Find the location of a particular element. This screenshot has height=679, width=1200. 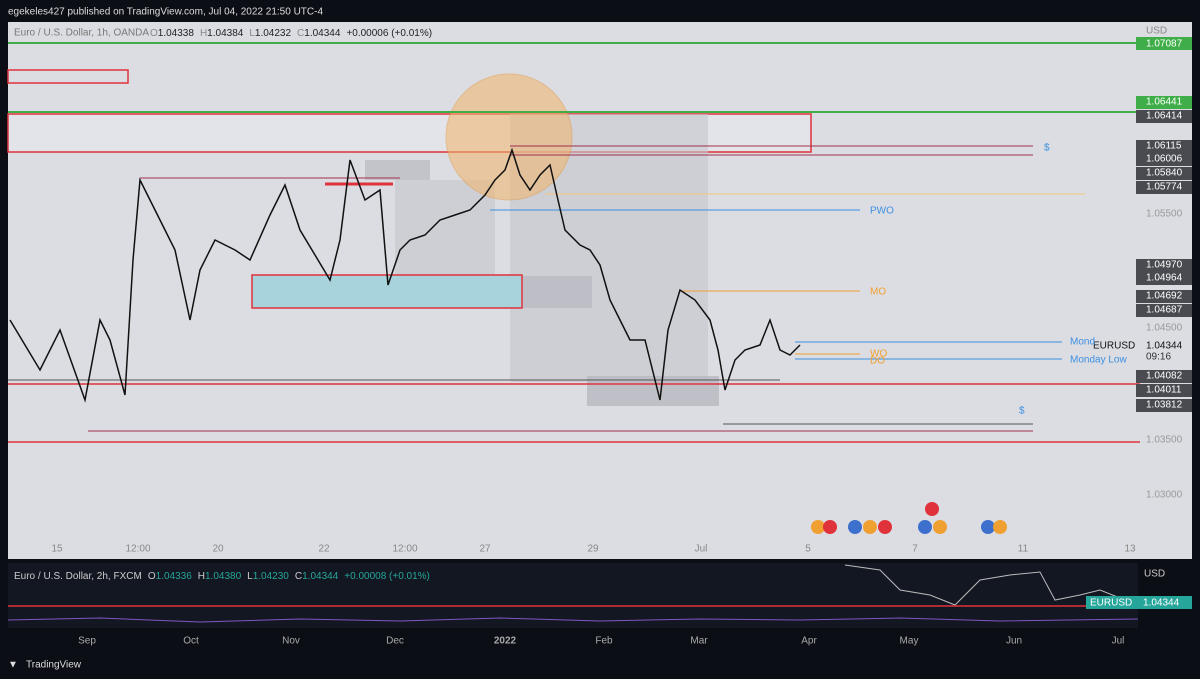

time-label: 20 is located at coordinates (218, 549).